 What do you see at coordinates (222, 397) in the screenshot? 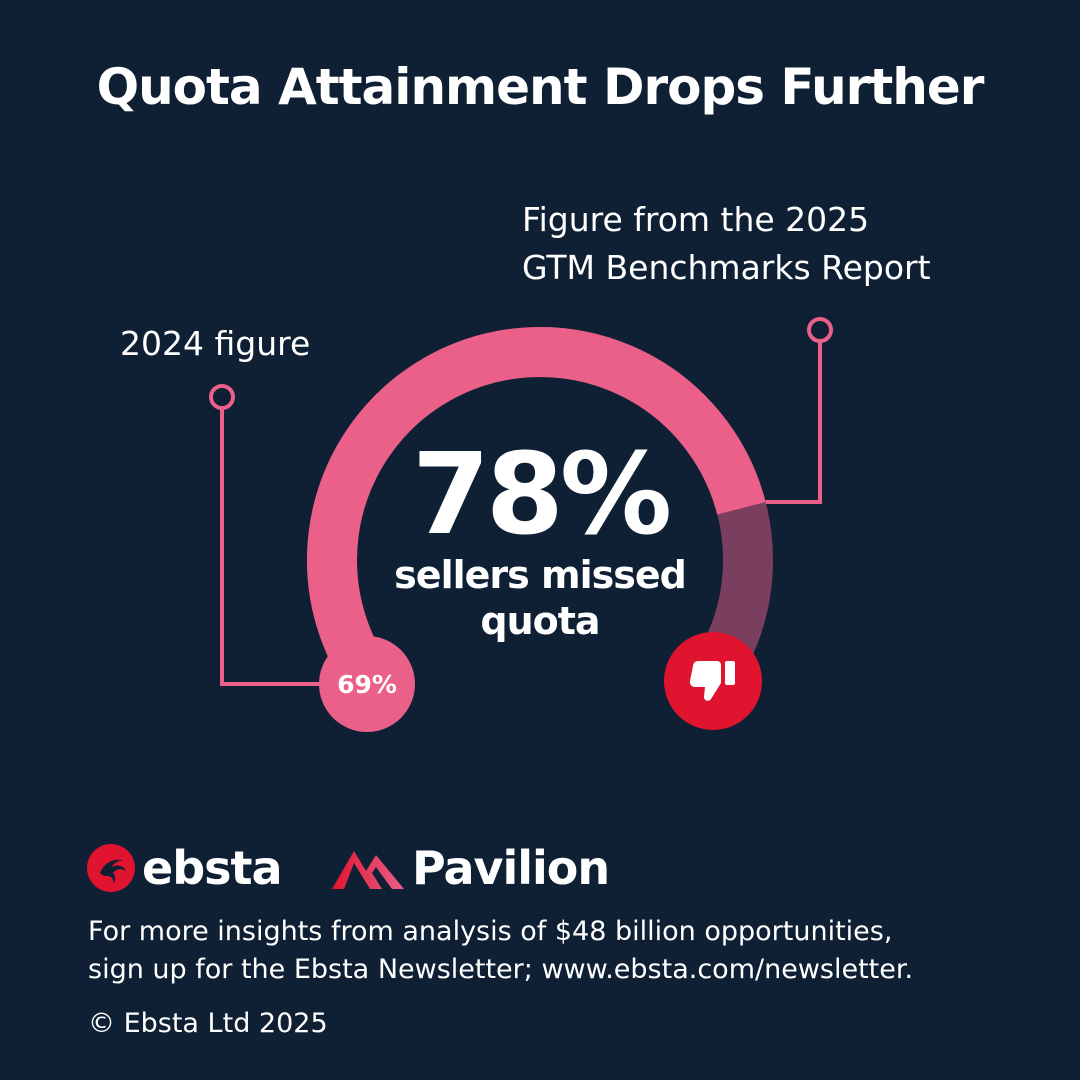
I see `leader-dot-2024` at bounding box center [222, 397].